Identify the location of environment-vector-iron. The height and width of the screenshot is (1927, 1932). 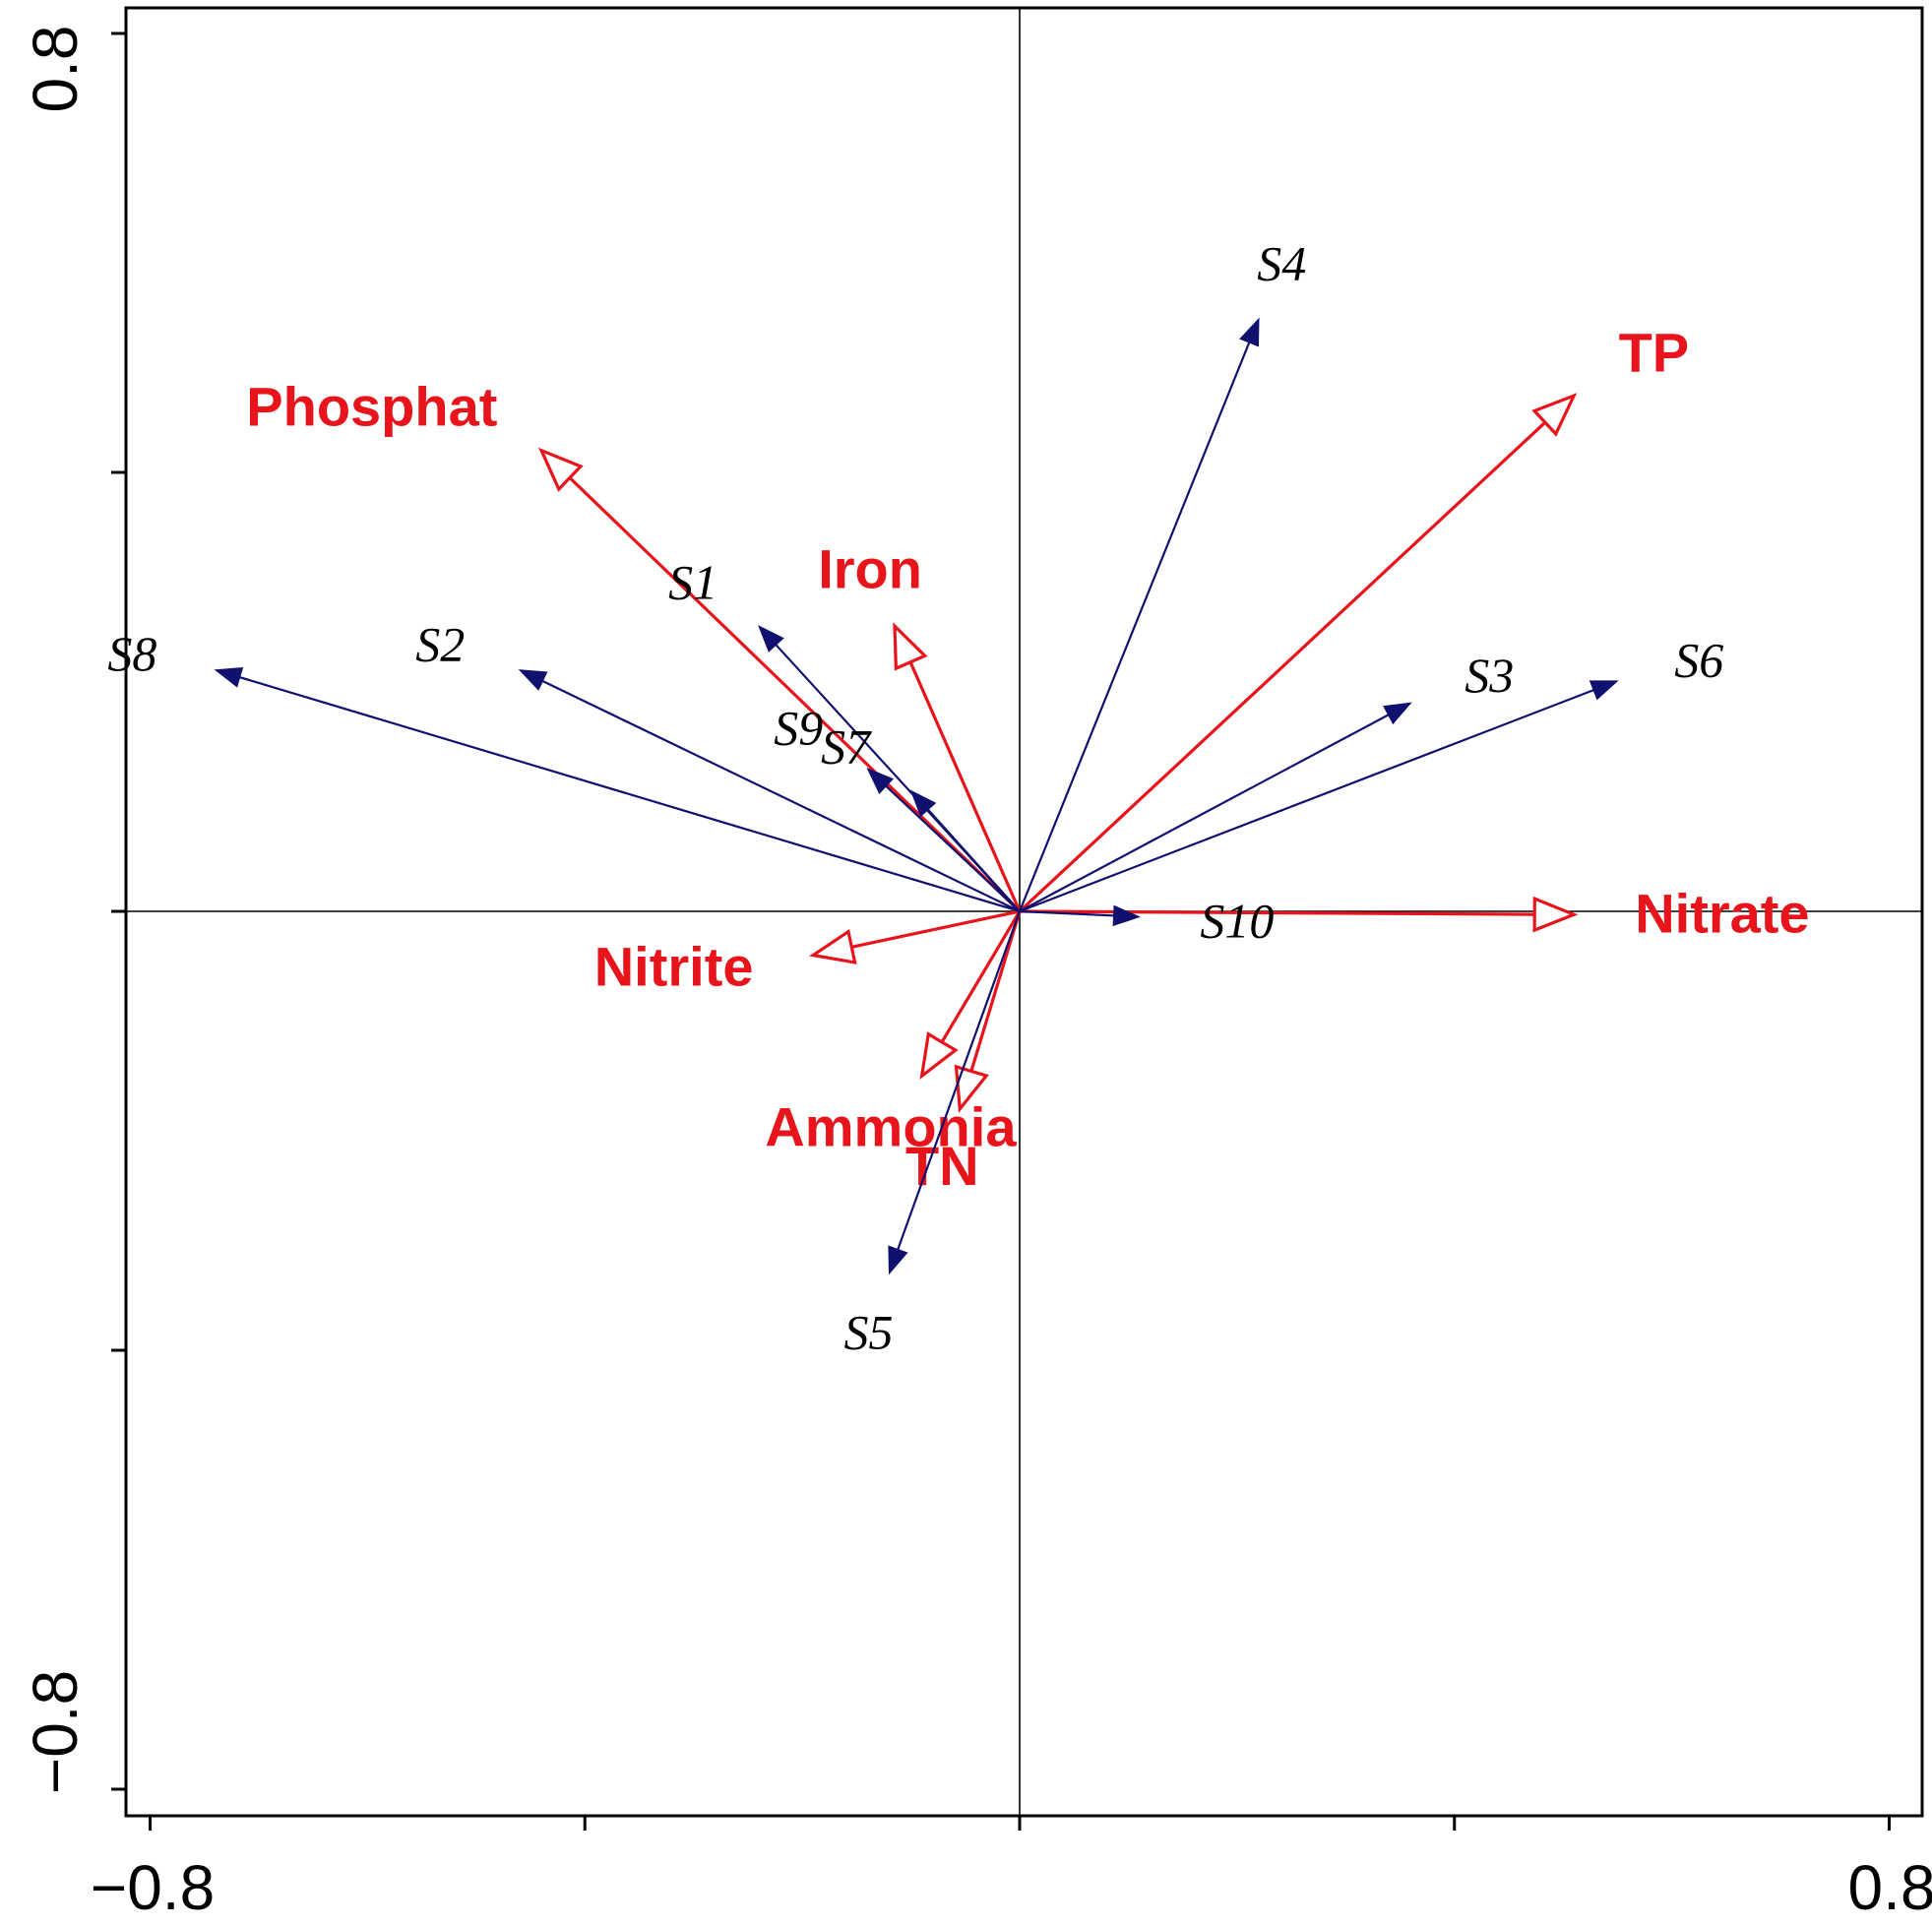
(965, 786).